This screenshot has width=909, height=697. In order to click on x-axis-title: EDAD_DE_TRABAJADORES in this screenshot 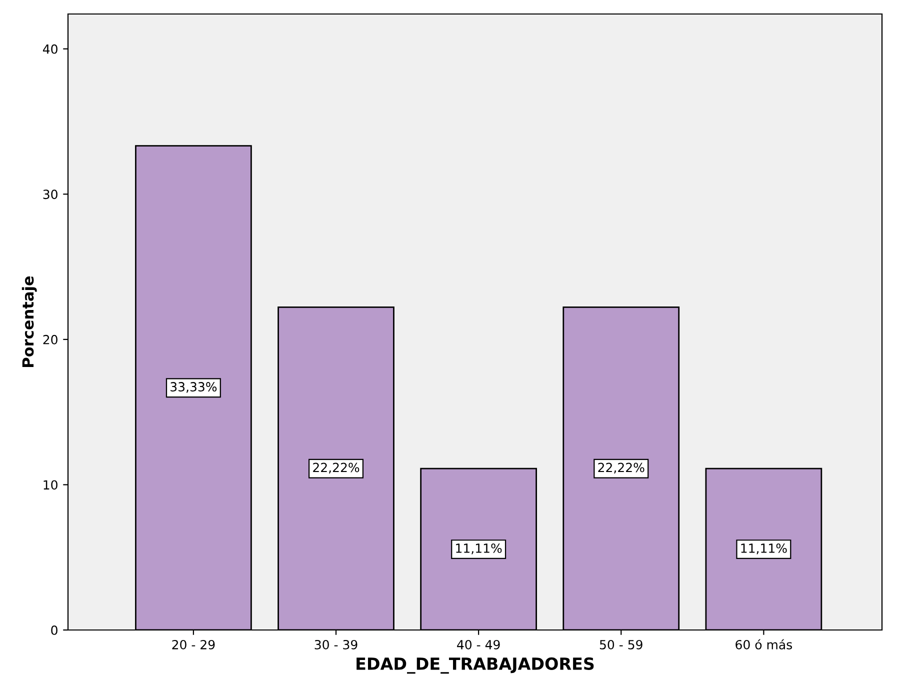, I will do `click(475, 665)`.